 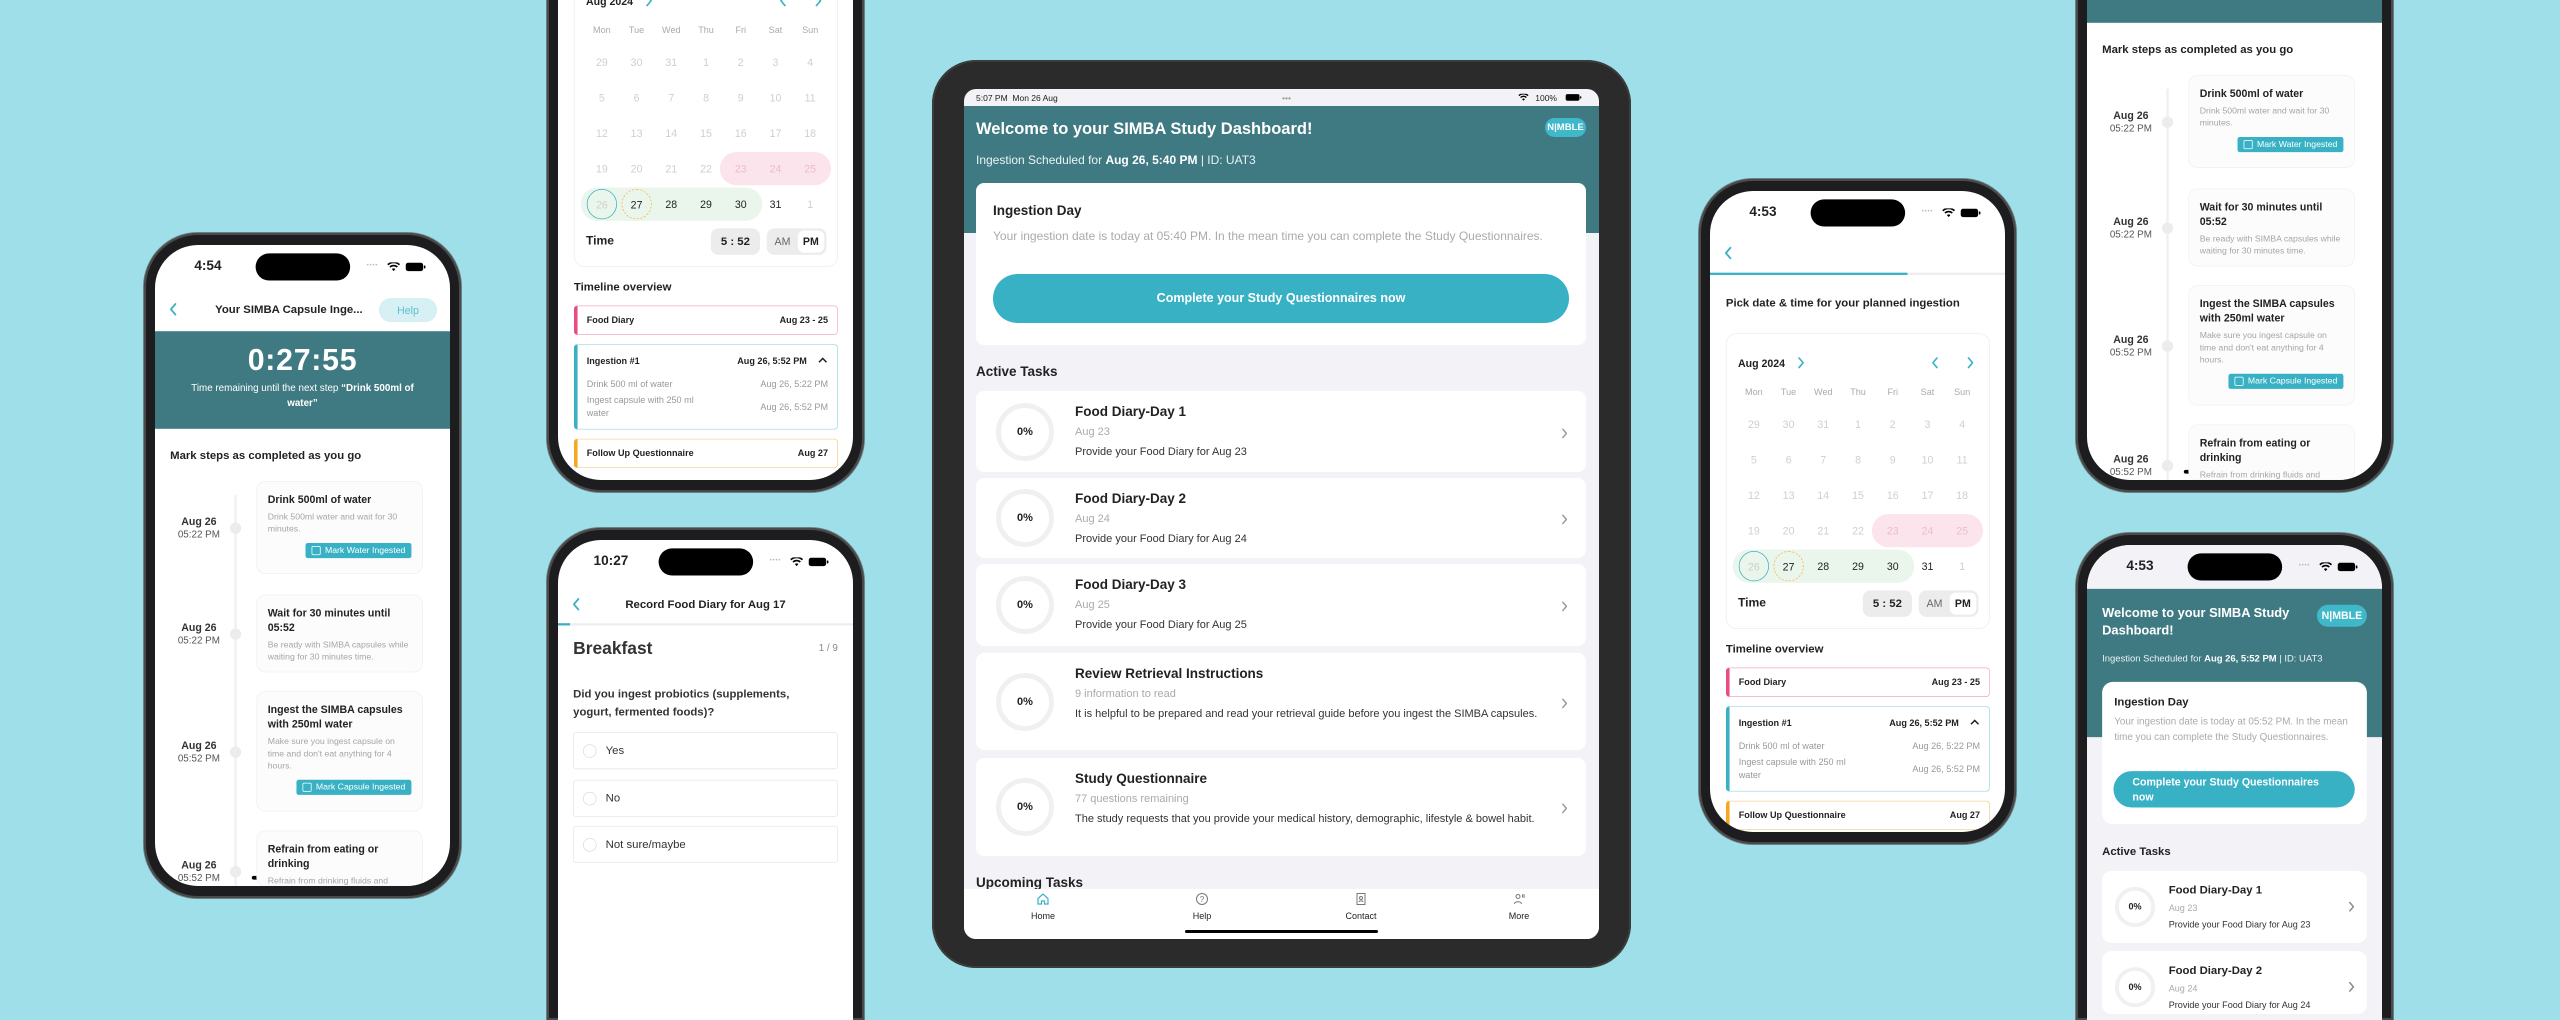 What do you see at coordinates (992, 98) in the screenshot?
I see `status-time: 5:07 PM` at bounding box center [992, 98].